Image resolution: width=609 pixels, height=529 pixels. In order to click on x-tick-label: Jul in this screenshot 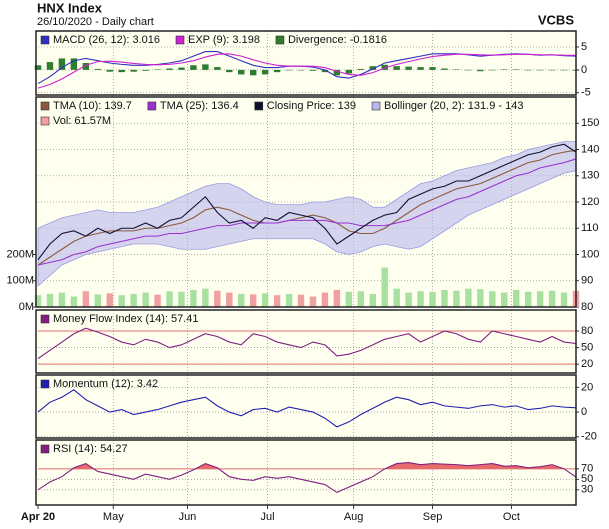, I will do `click(268, 517)`.